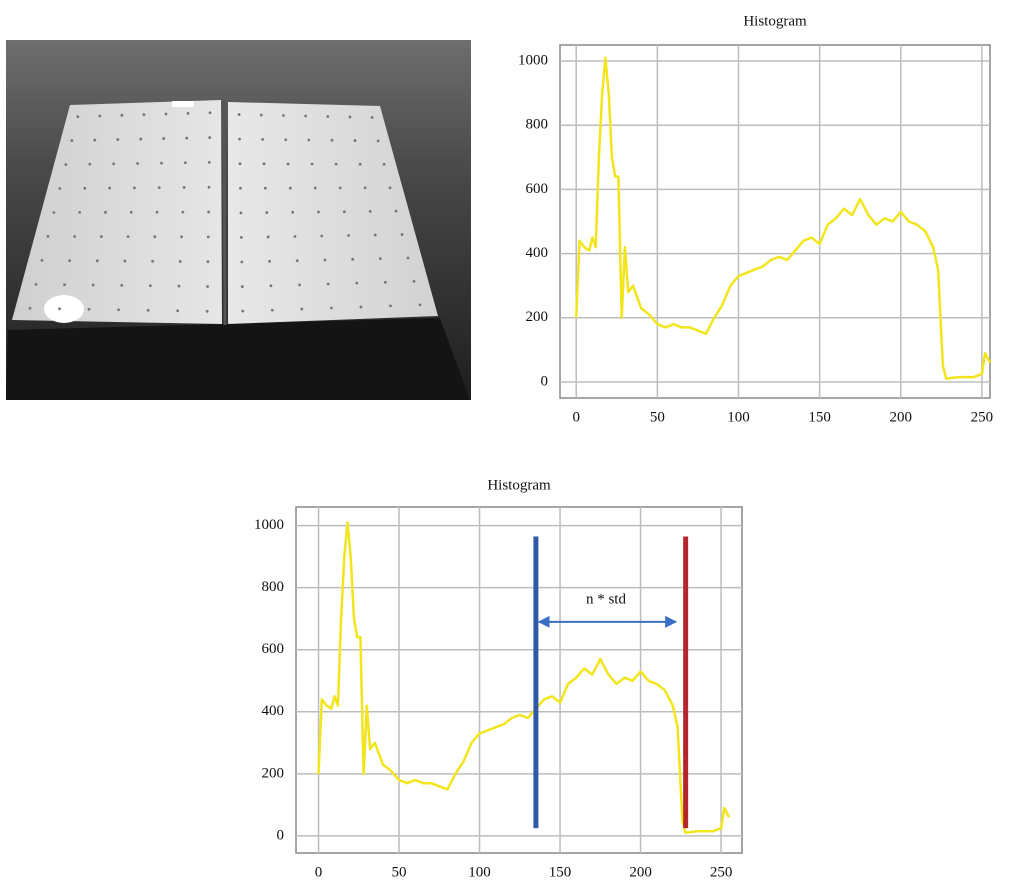 Image resolution: width=1009 pixels, height=885 pixels. What do you see at coordinates (273, 711) in the screenshot?
I see `y-tick-label: 400` at bounding box center [273, 711].